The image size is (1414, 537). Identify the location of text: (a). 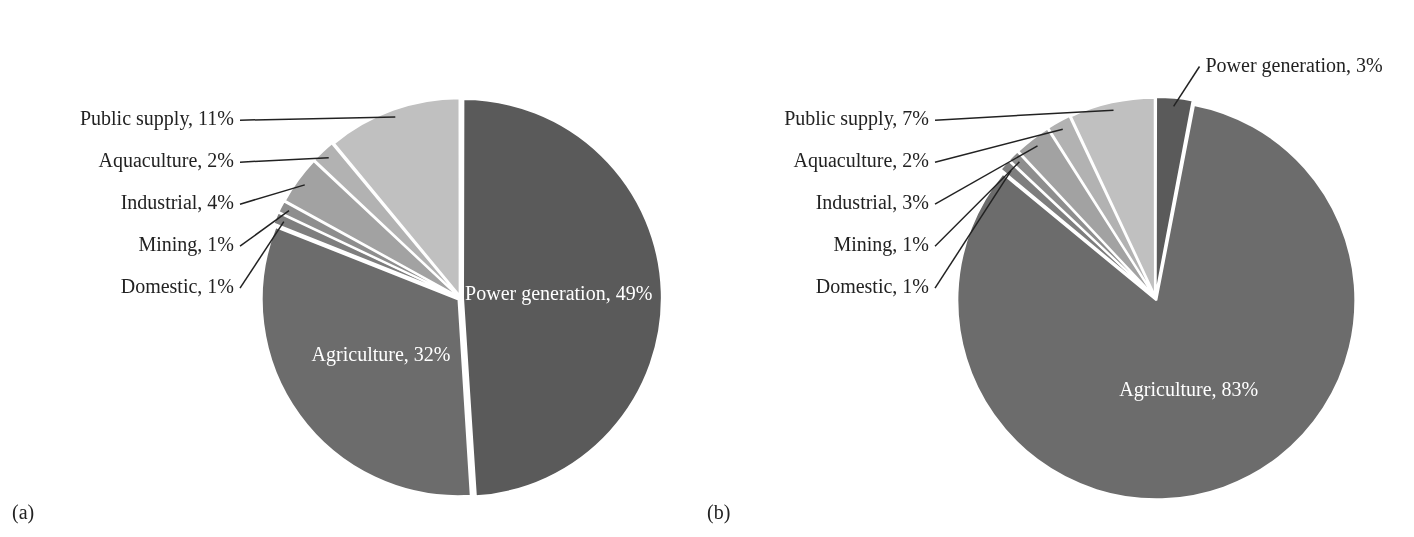
(23, 513).